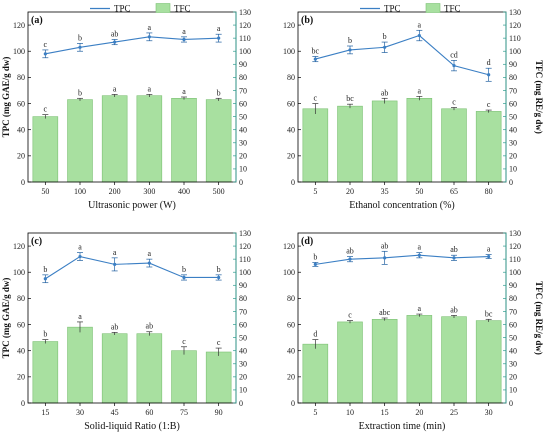  I want to click on x-tick-label: 400, so click(184, 191).